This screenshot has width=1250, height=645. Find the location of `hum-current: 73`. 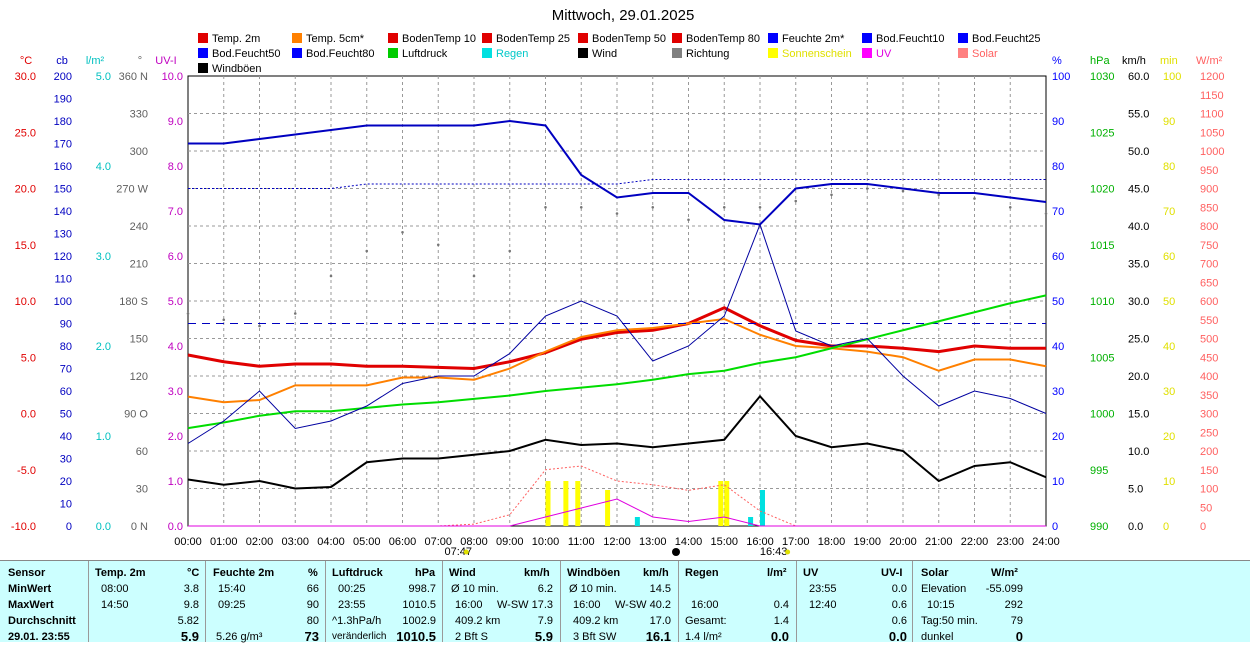

hum-current: 73 is located at coordinates (311, 636).